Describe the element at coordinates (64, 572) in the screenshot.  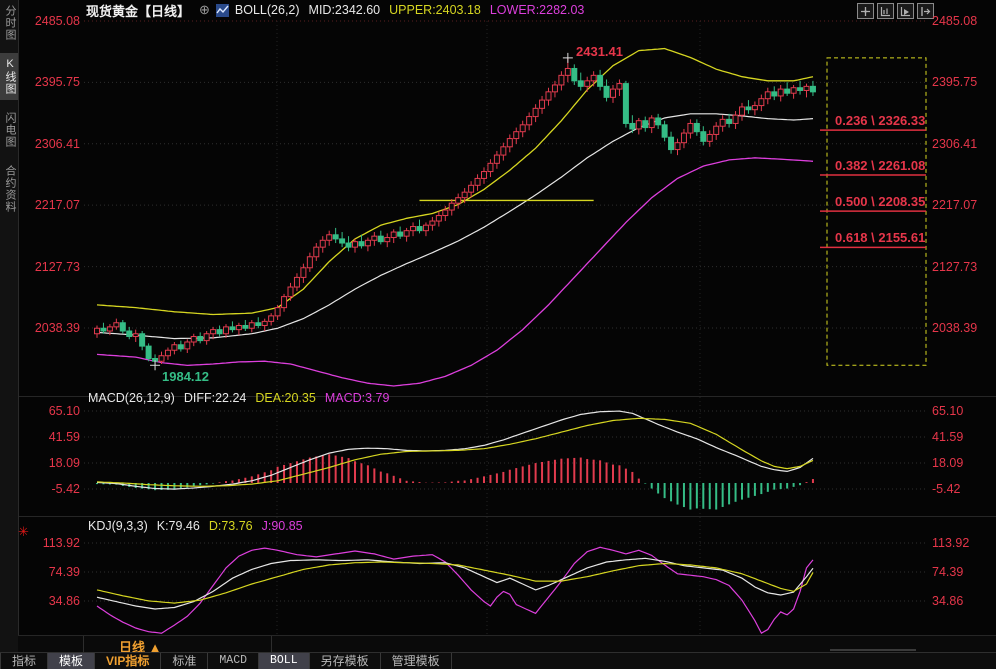
I see `kdj-axis-label-left: 74.39` at that location.